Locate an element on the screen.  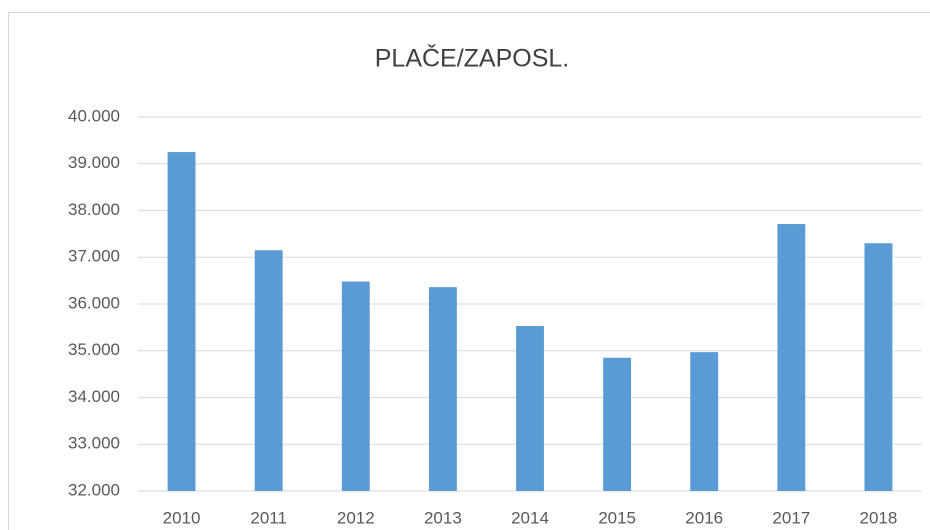
y-tick-label: 33.000 is located at coordinates (94, 443).